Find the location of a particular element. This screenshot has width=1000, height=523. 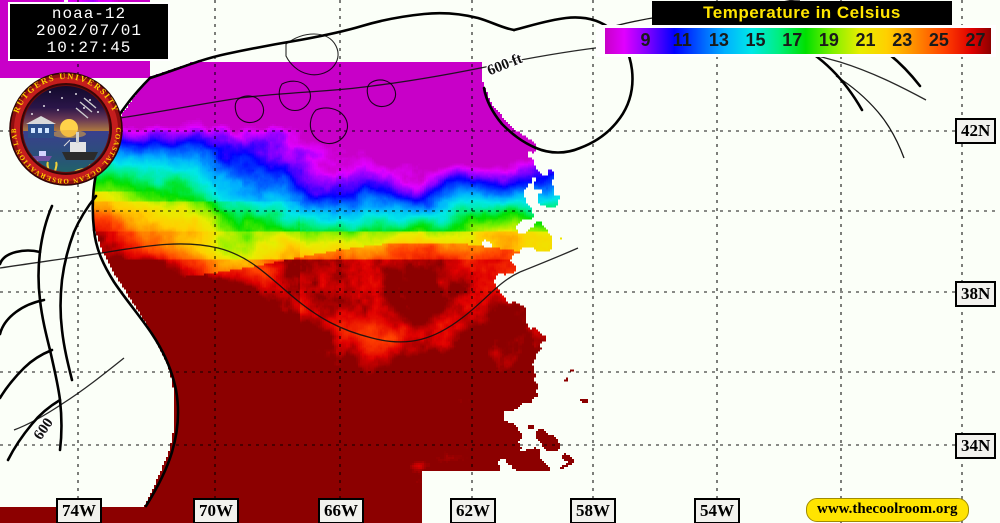

satellite-timestamp-panel: noaa-12 2002/07/01 10:27:45 is located at coordinates (89, 32).